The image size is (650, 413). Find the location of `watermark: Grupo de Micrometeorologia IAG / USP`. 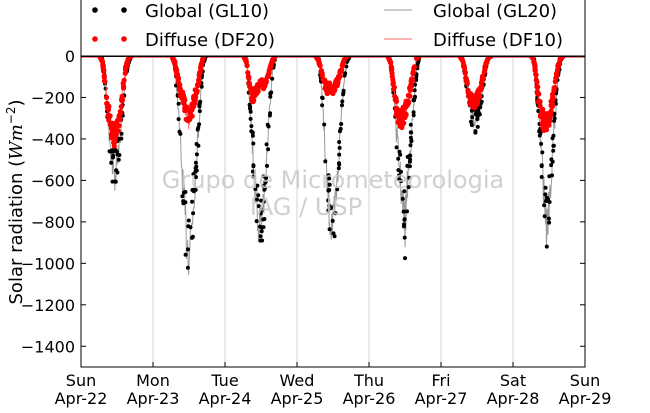

watermark: Grupo de Micrometeorologia IAG / USP is located at coordinates (333, 193).